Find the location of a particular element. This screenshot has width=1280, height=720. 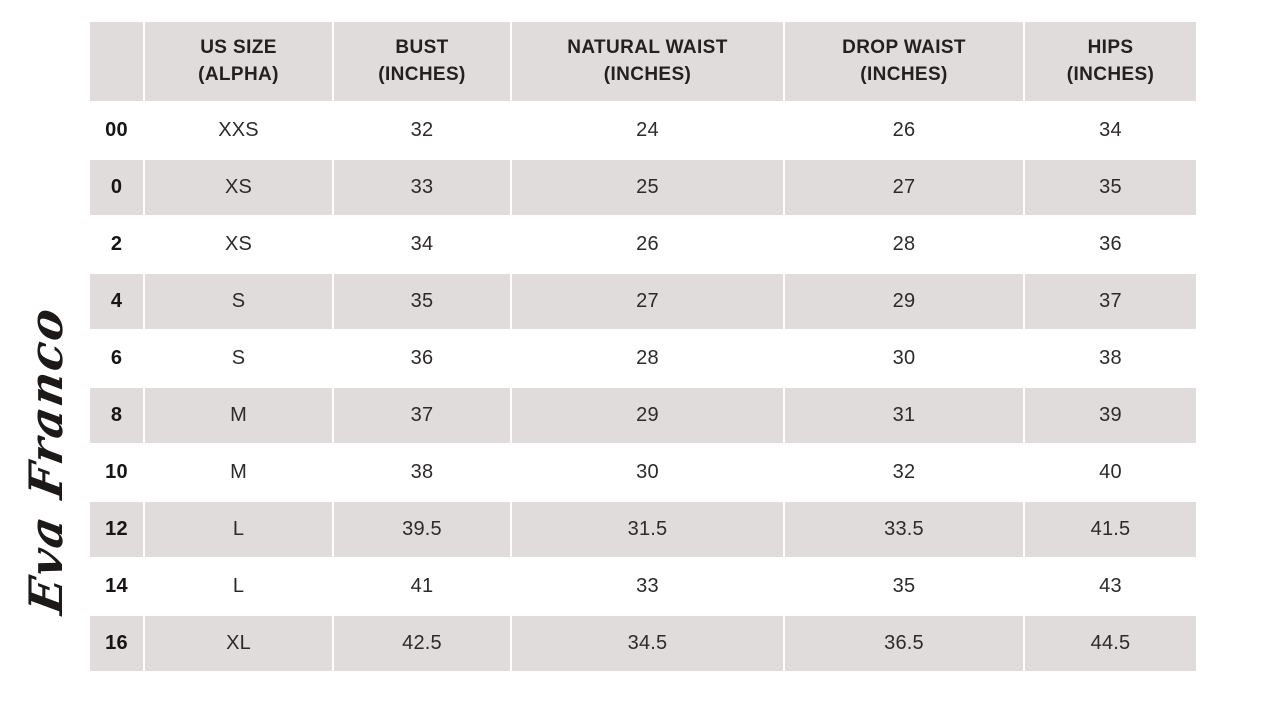

column-header-empty is located at coordinates (116, 61).